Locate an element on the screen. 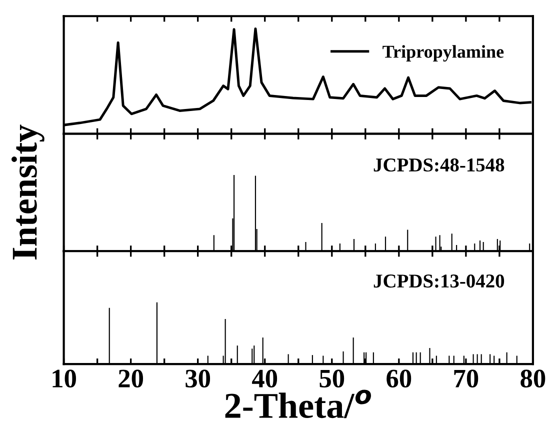  text: JCPDS:13-0420 is located at coordinates (439, 281).